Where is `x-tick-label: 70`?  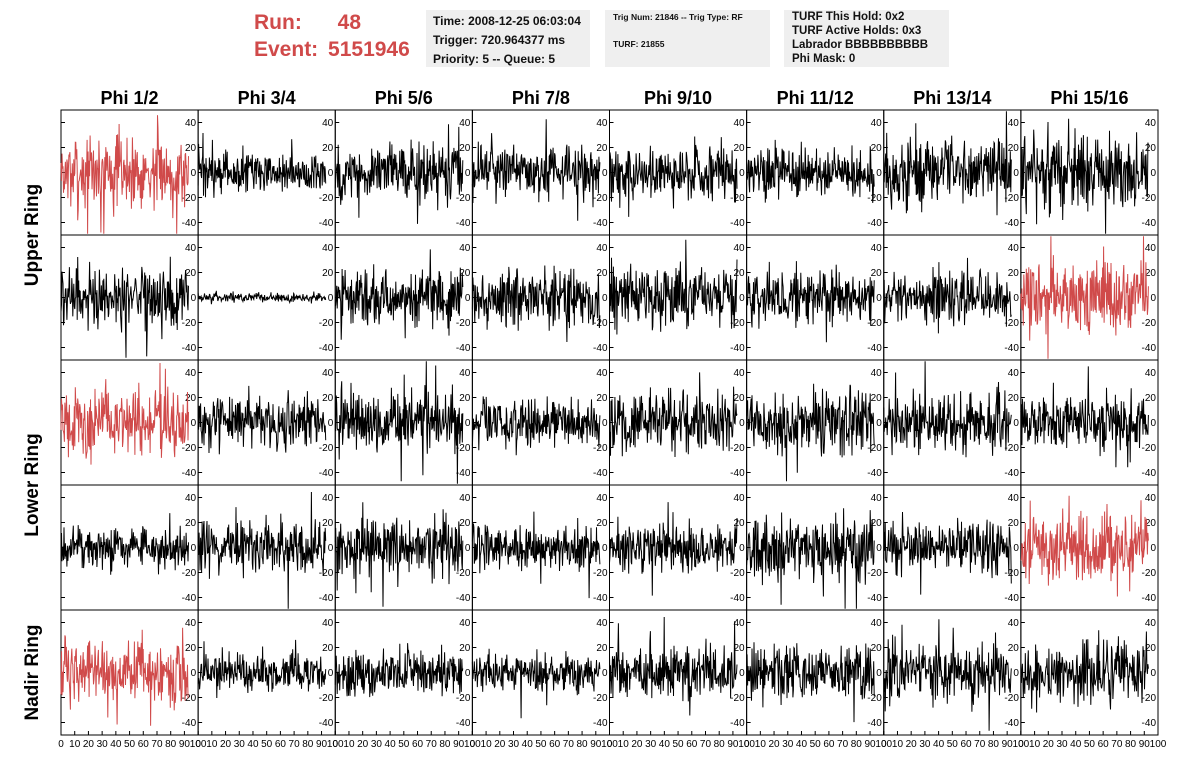 x-tick-label: 70 is located at coordinates (432, 744).